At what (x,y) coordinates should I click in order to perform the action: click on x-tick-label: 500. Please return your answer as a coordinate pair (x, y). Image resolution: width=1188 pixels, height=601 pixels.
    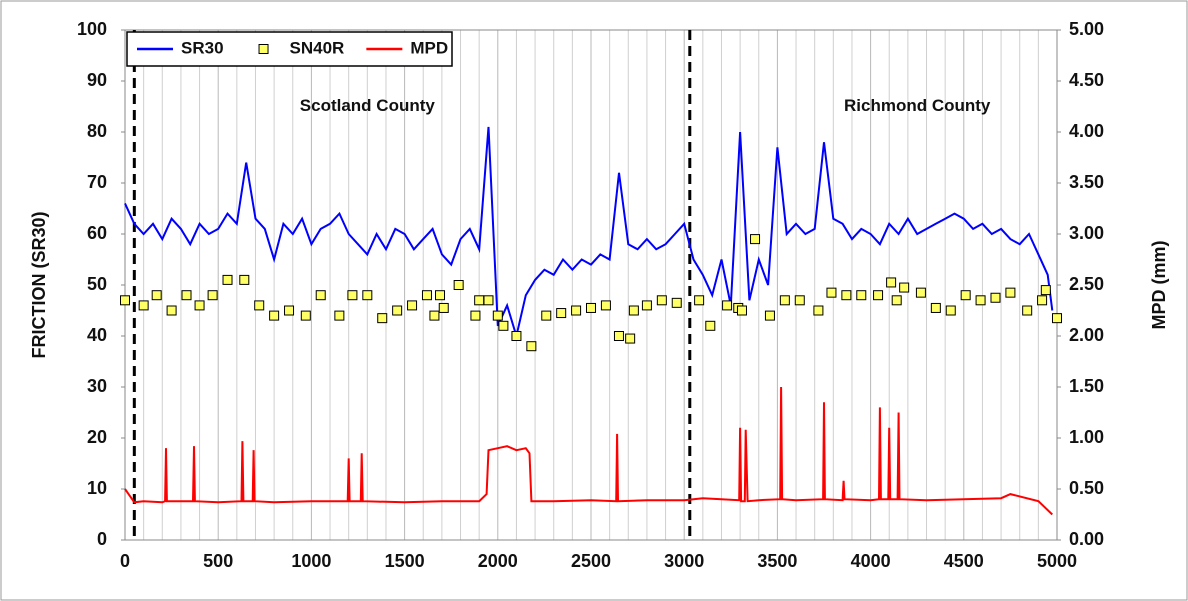
    Looking at the image, I should click on (218, 561).